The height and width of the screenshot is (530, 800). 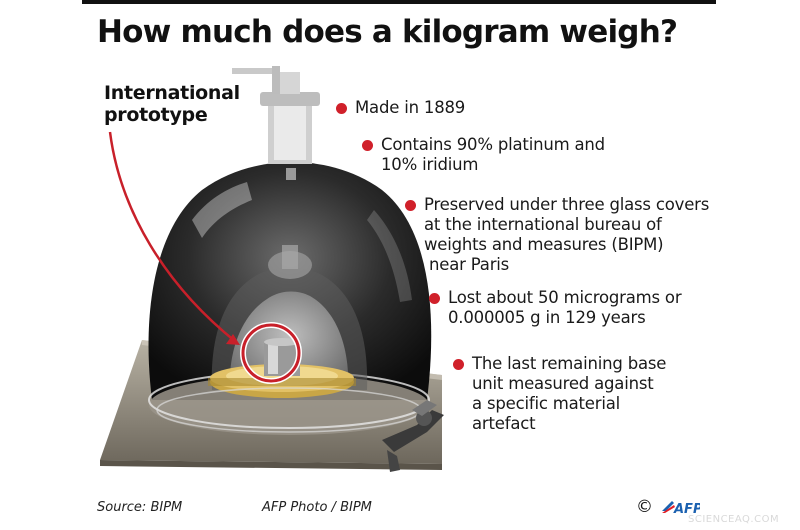 I want to click on source-credit: Source: BIPM, so click(x=140, y=507).